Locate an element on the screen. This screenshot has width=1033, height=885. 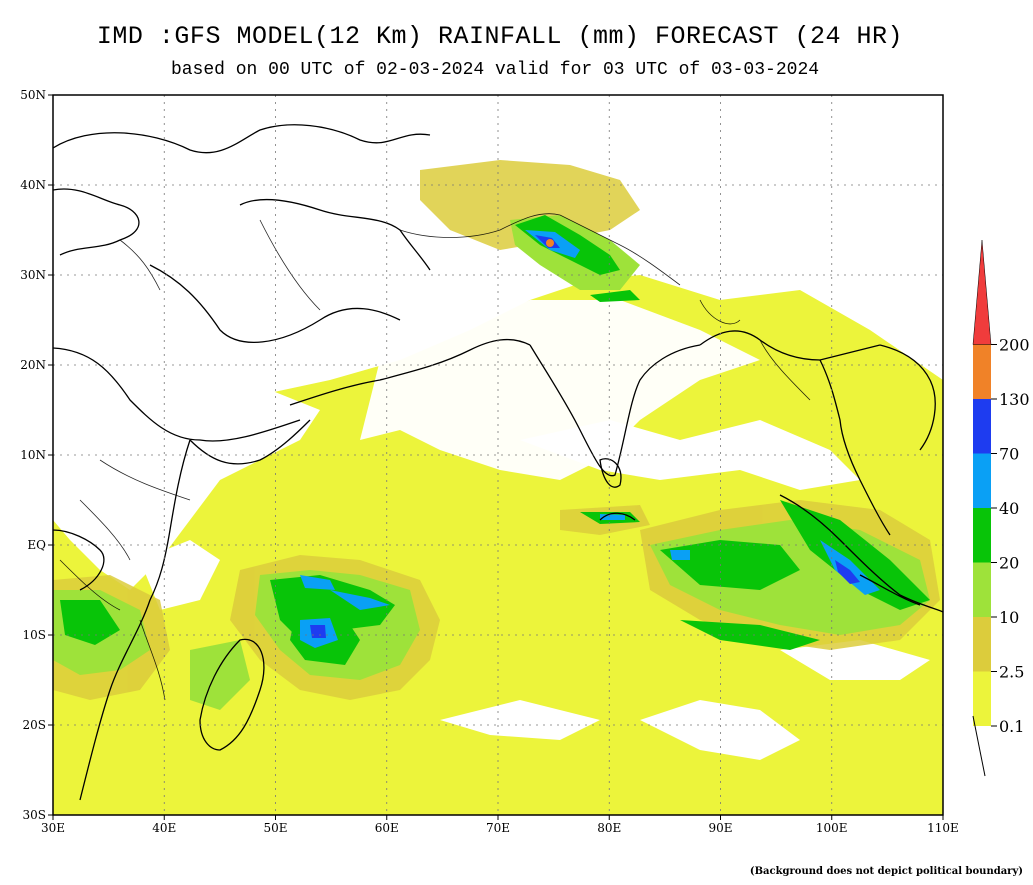
latitude-axis: 50N 40N 30N 20N 10N EQ 10S 20S 30S is located at coordinates (36, 455).